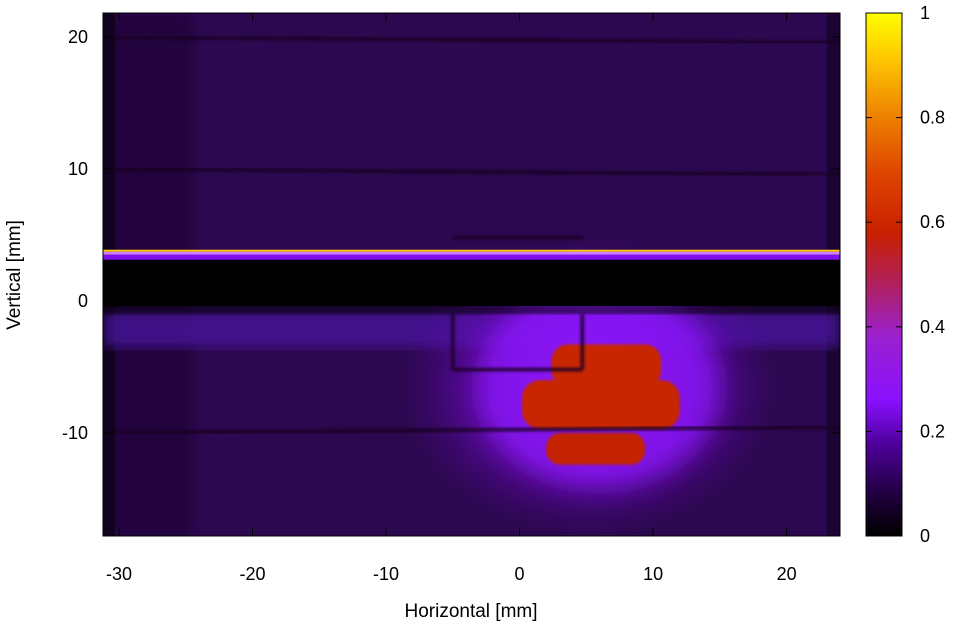 The height and width of the screenshot is (625, 953). What do you see at coordinates (471, 257) in the screenshot?
I see `bright-line-violet` at bounding box center [471, 257].